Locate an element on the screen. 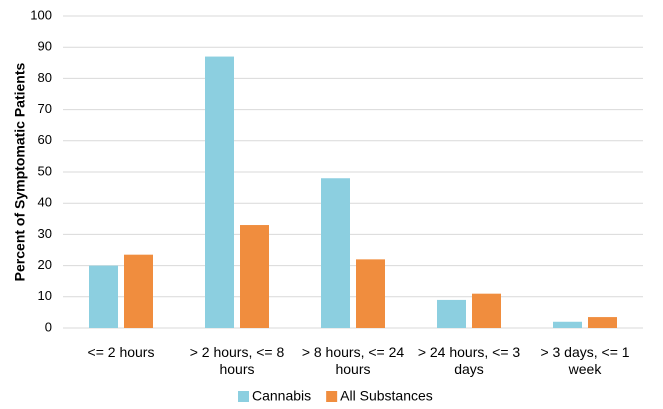  y-tick-label: 100 is located at coordinates (41, 14).